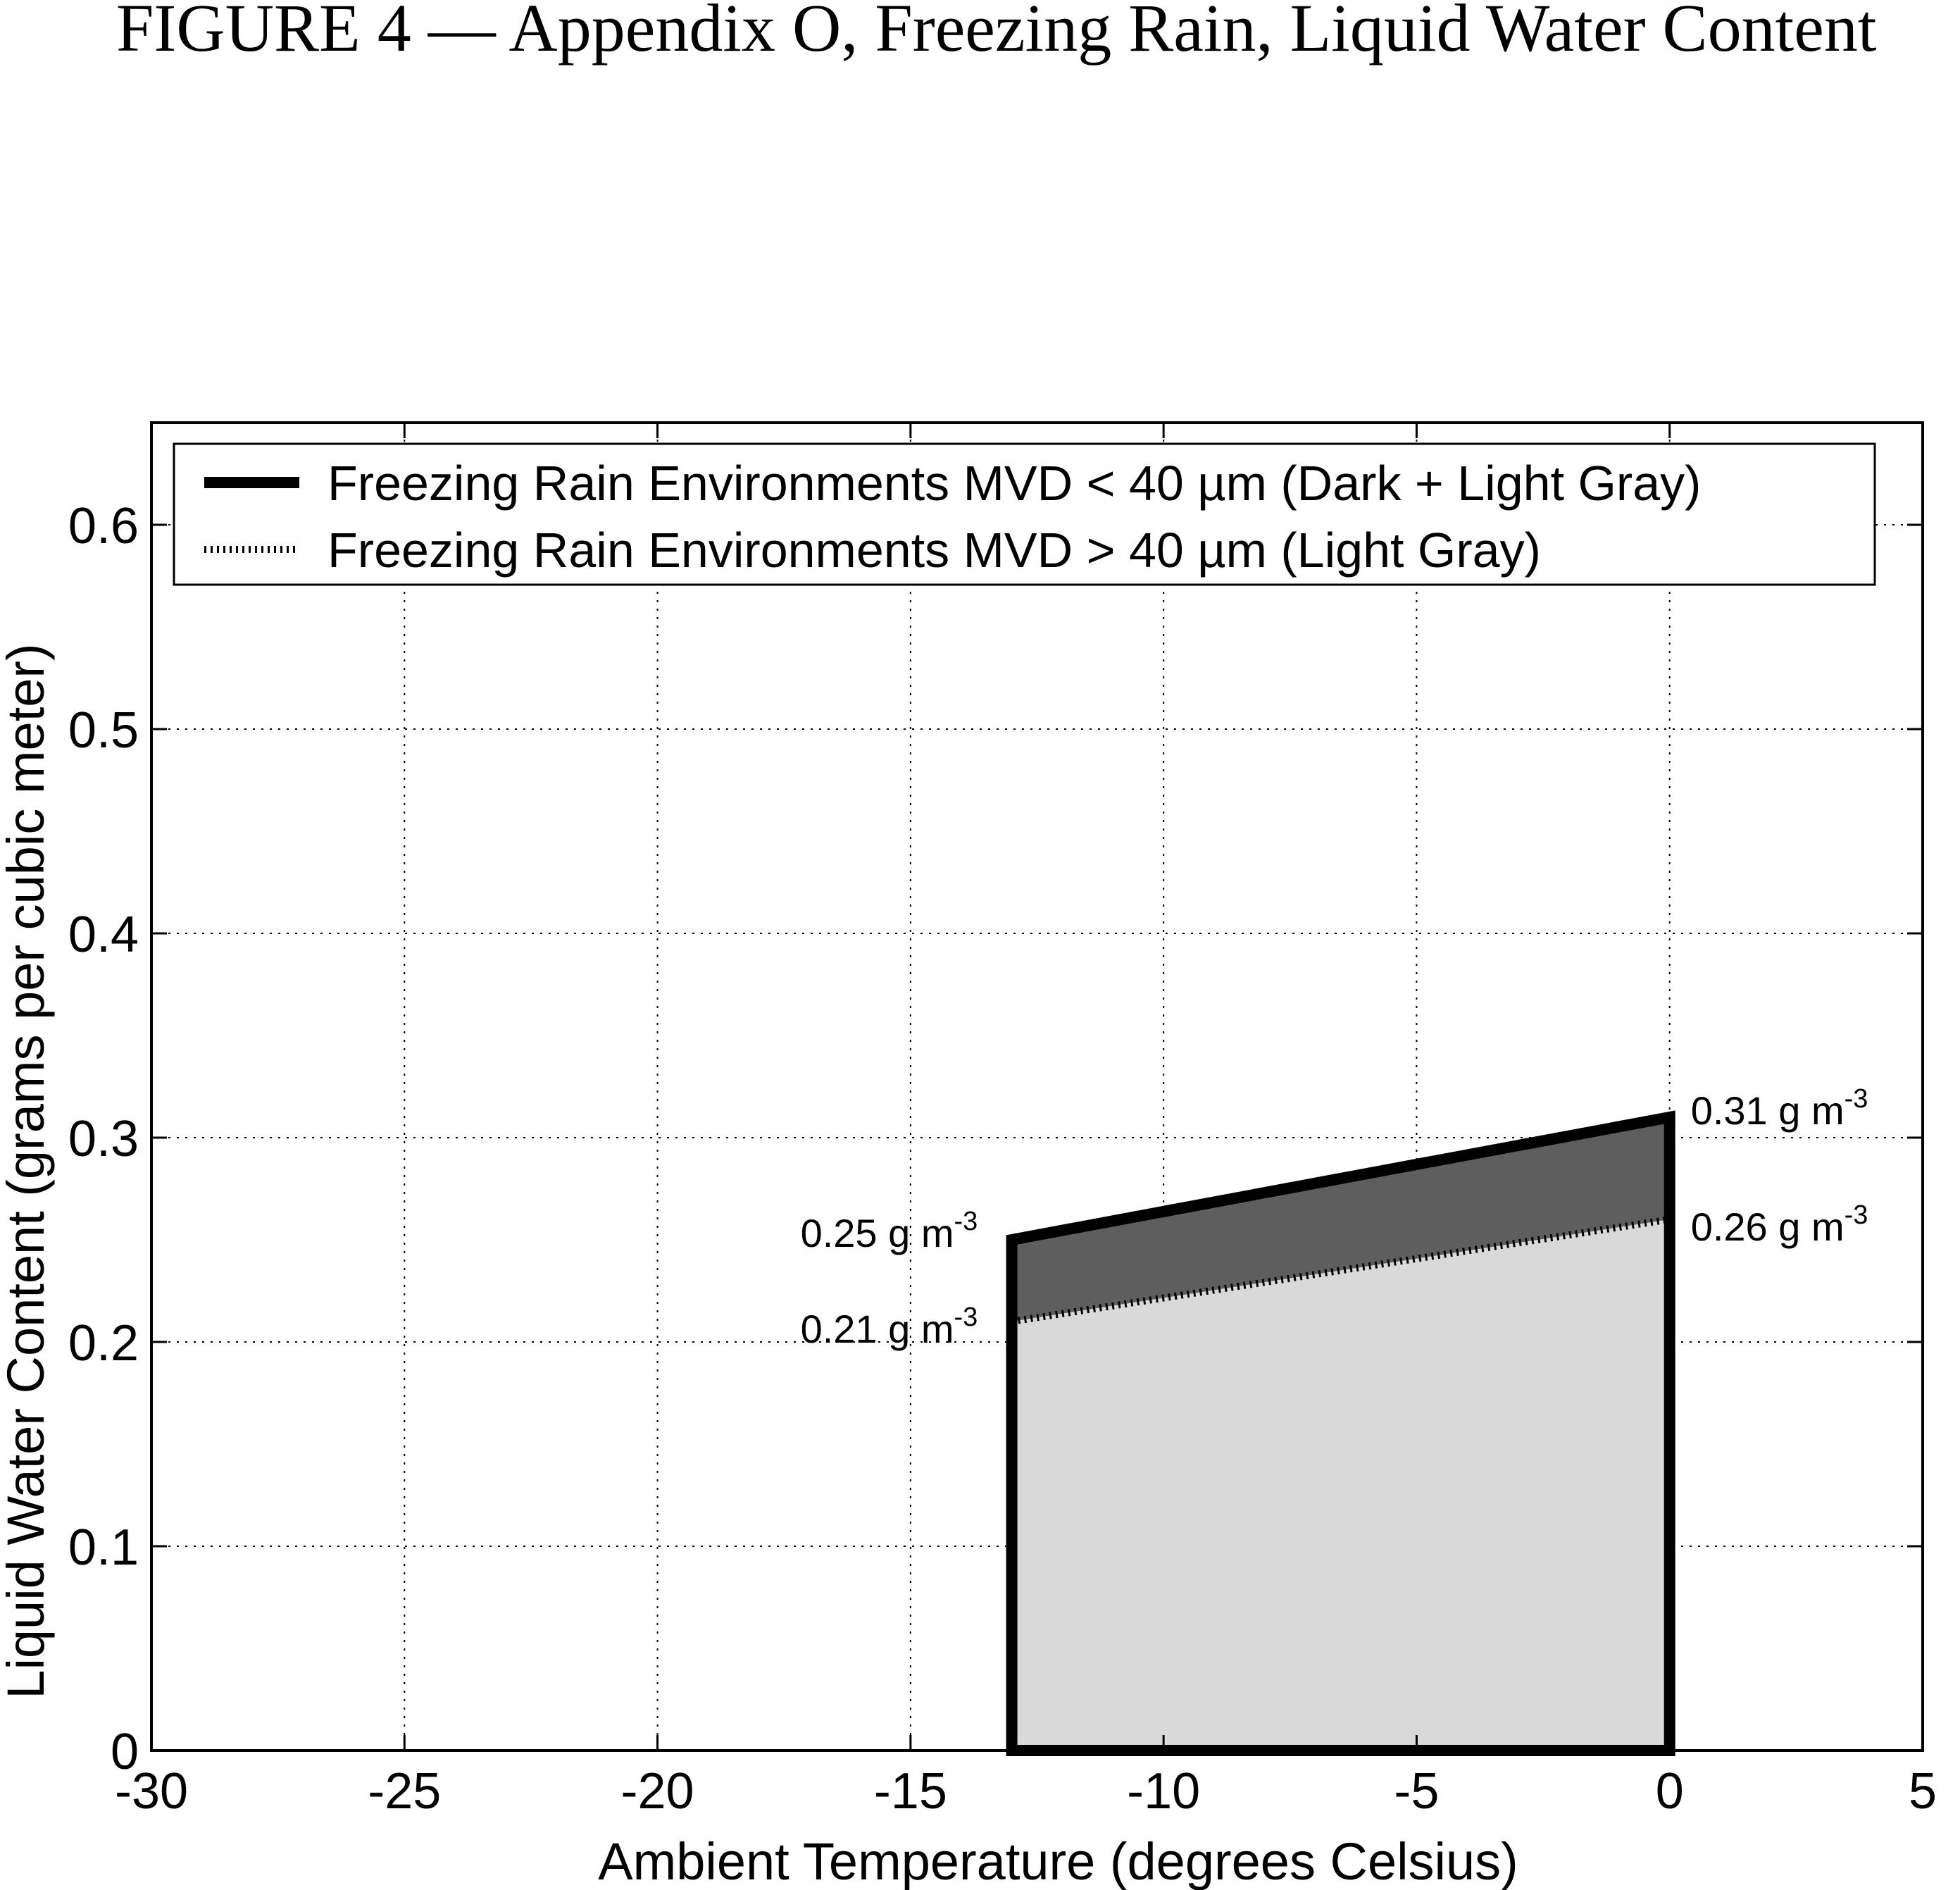  What do you see at coordinates (877, 1329) in the screenshot?
I see `annotation-value: 0.21 g m` at bounding box center [877, 1329].